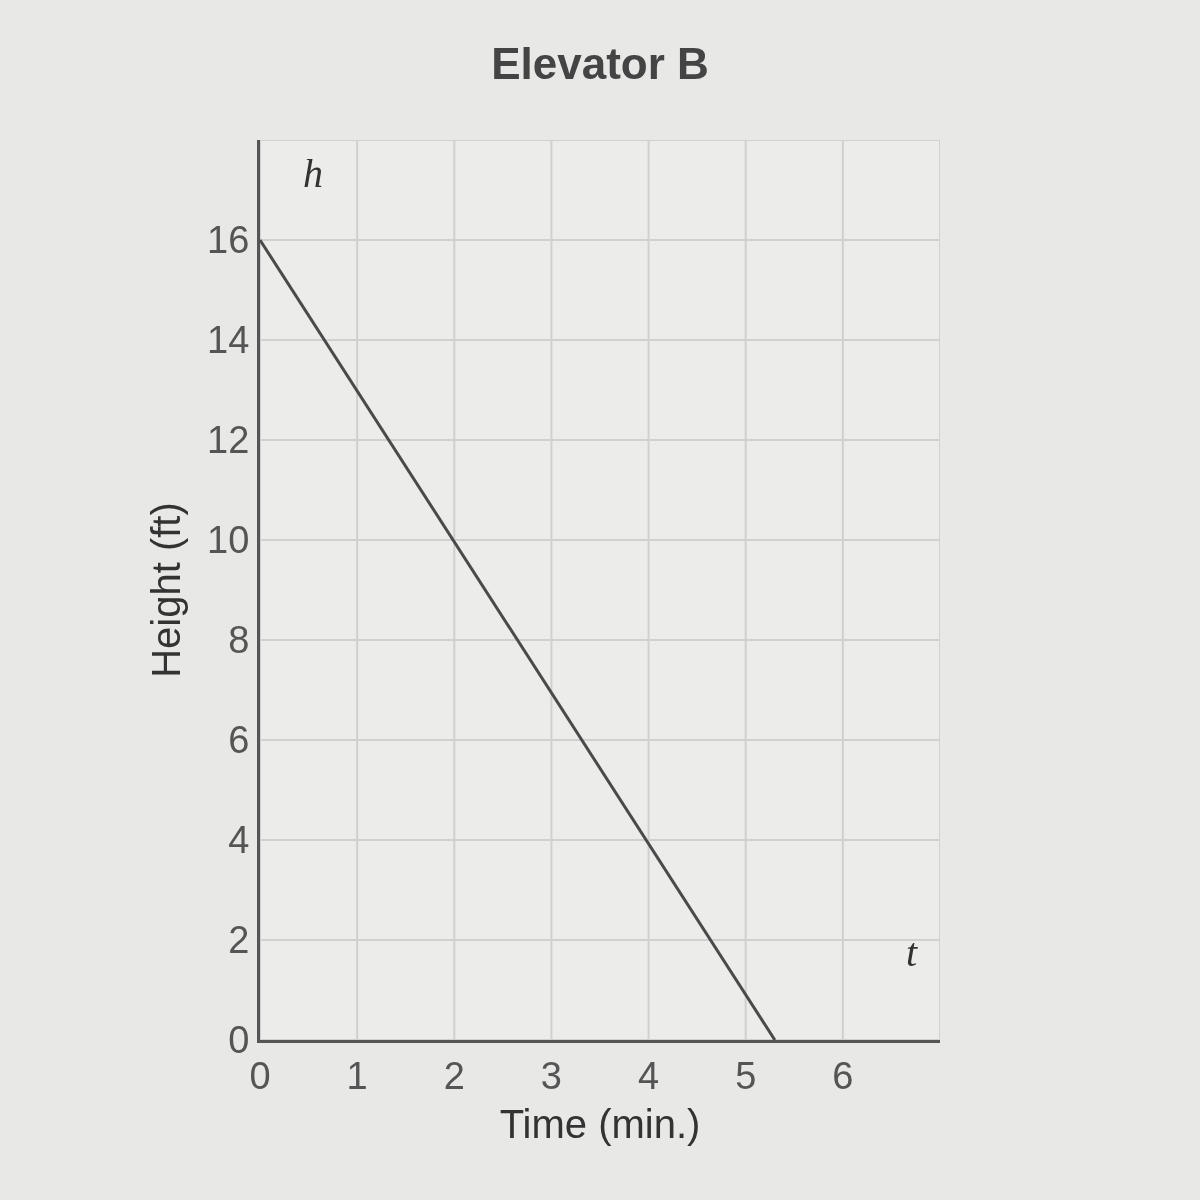 The width and height of the screenshot is (1200, 1200). What do you see at coordinates (912, 952) in the screenshot?
I see `annotation: t` at bounding box center [912, 952].